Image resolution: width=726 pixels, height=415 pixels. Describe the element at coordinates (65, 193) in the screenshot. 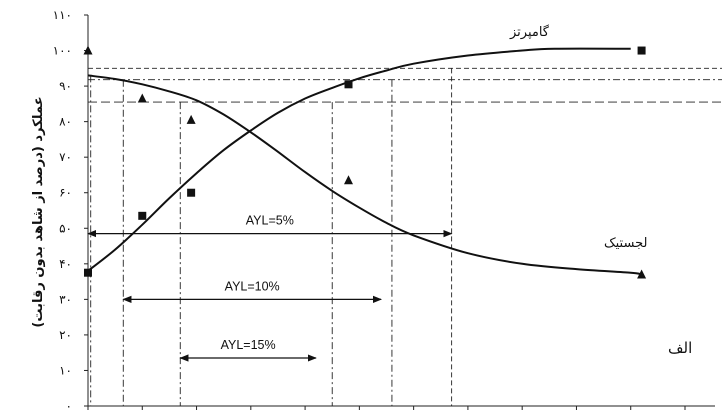

I see `y-tick-label: ۶۰` at that location.